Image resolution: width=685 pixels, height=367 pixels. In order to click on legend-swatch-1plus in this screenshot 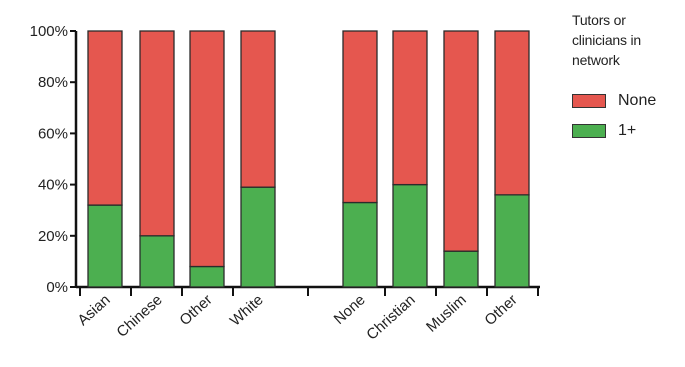, I will do `click(589, 131)`.